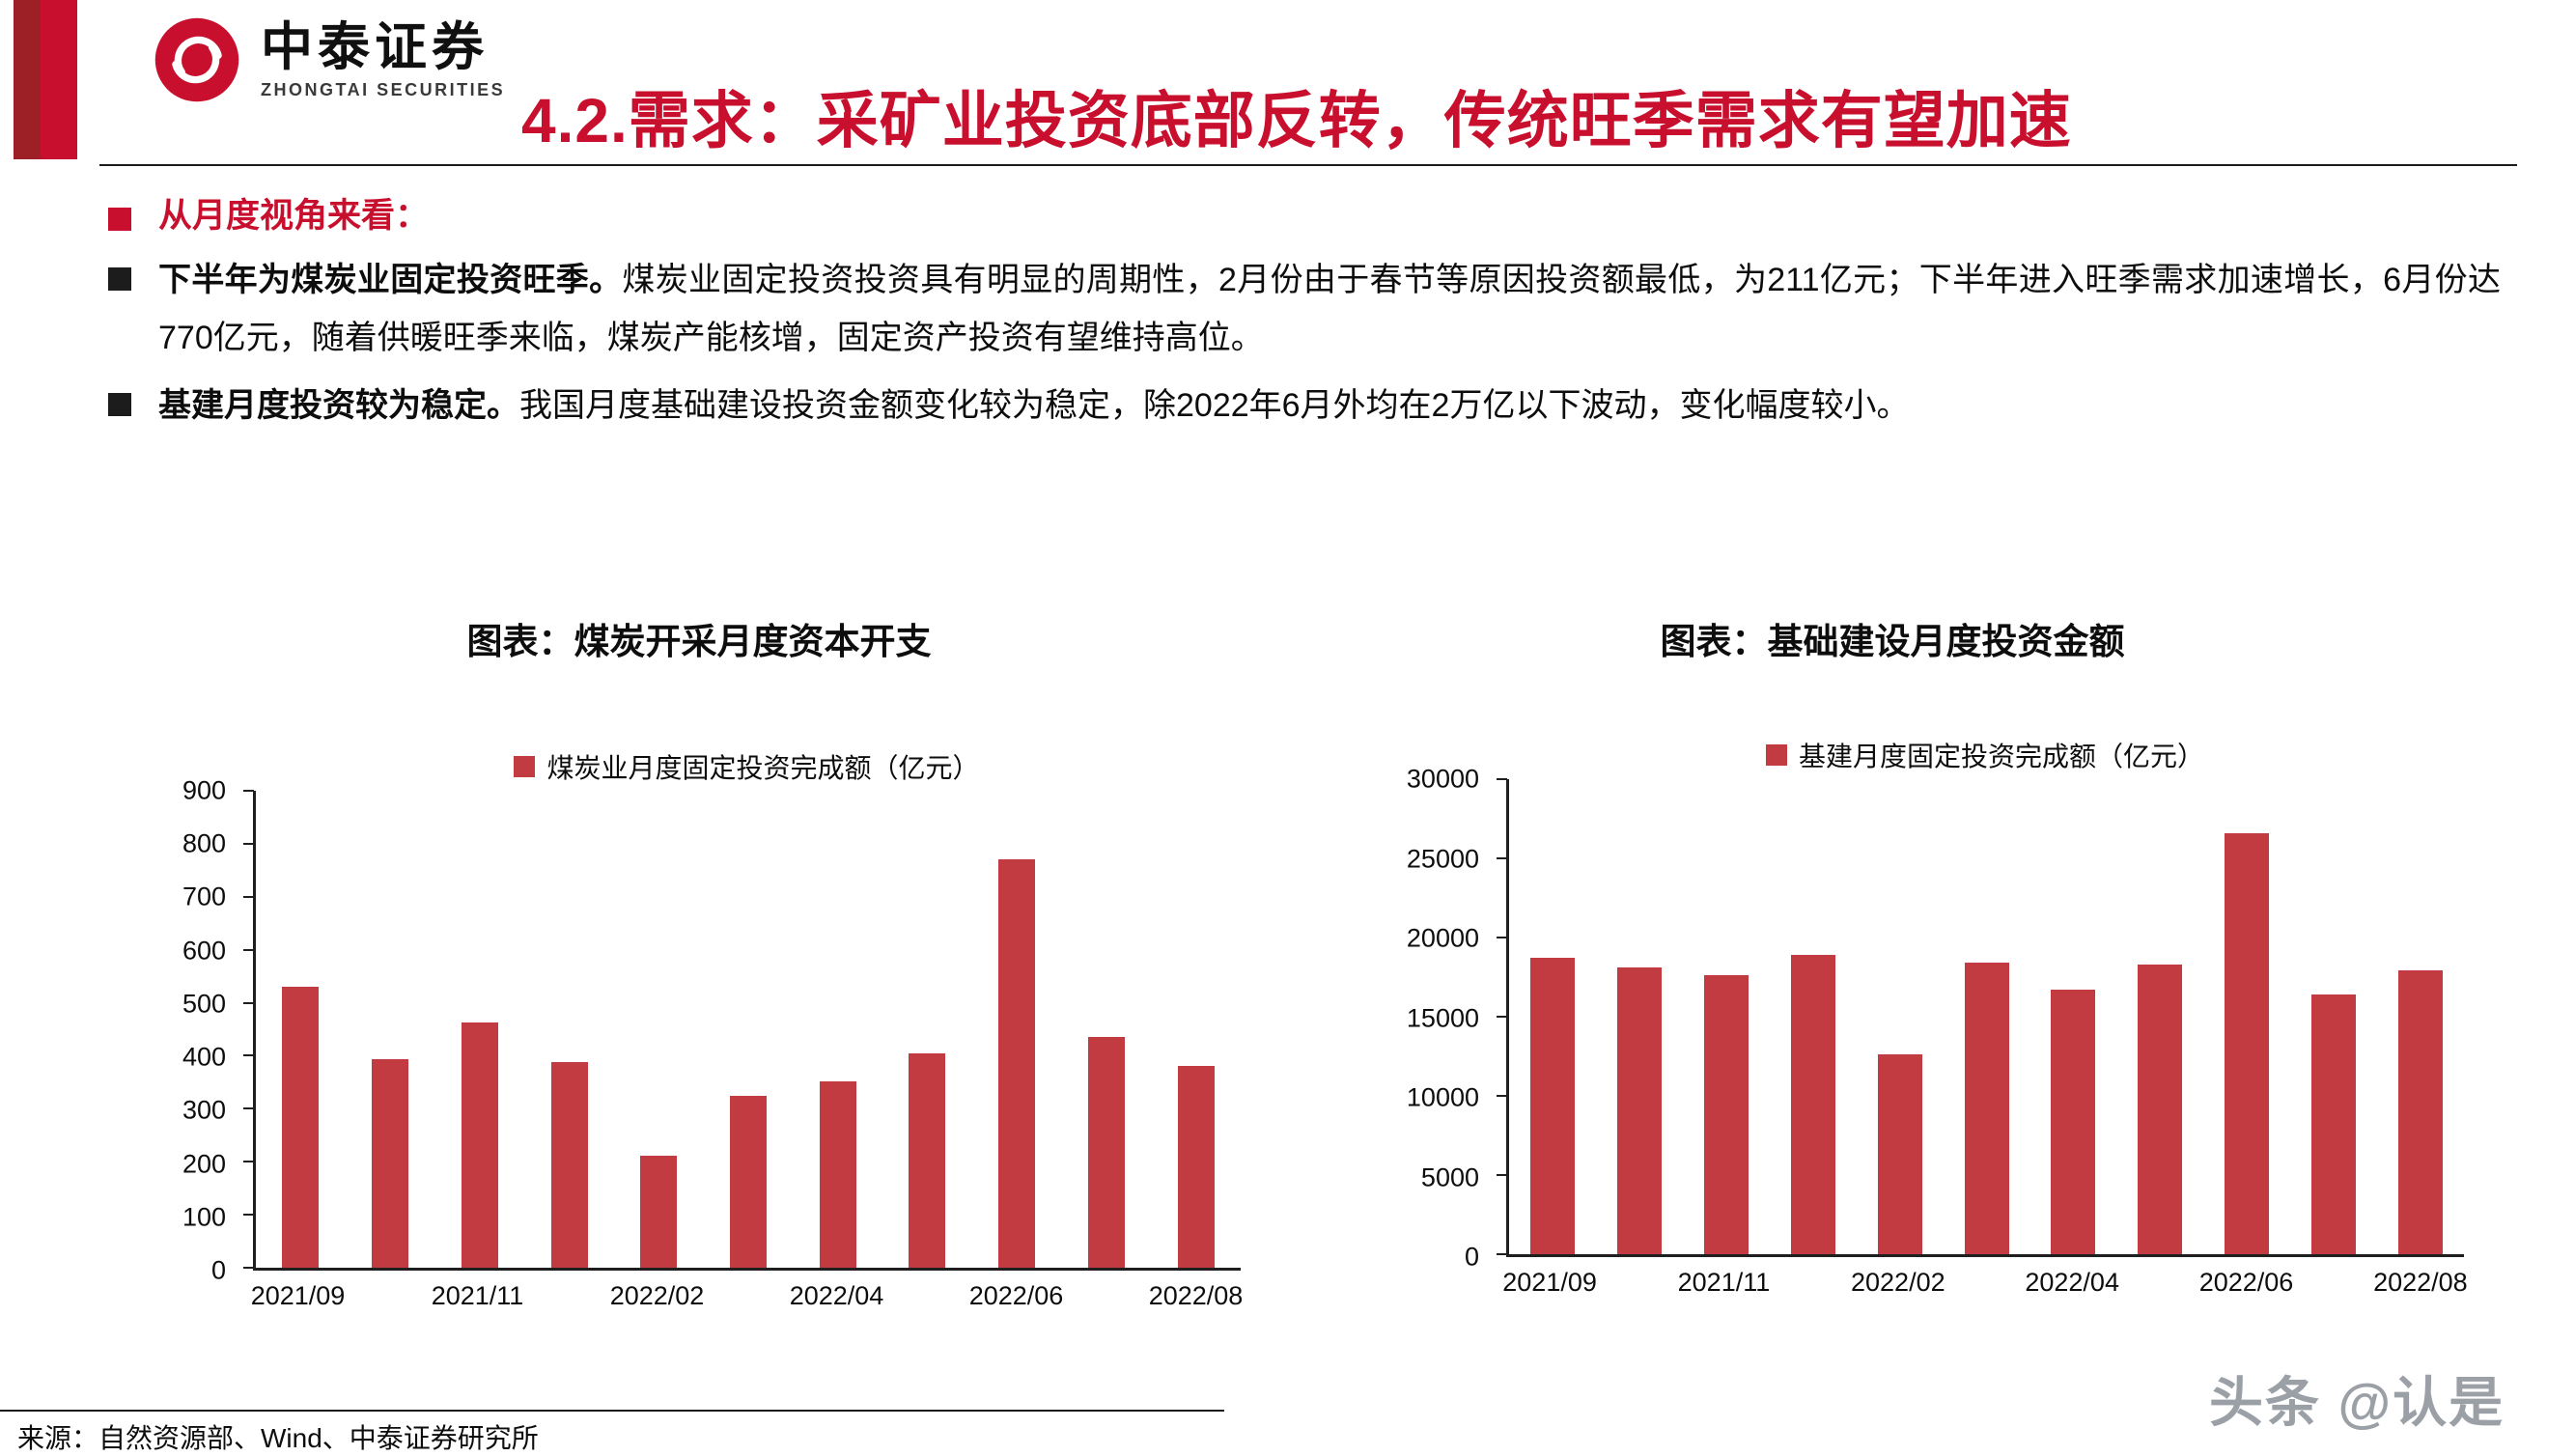  Describe the element at coordinates (1899, 1154) in the screenshot. I see `bar-2022/02` at that location.